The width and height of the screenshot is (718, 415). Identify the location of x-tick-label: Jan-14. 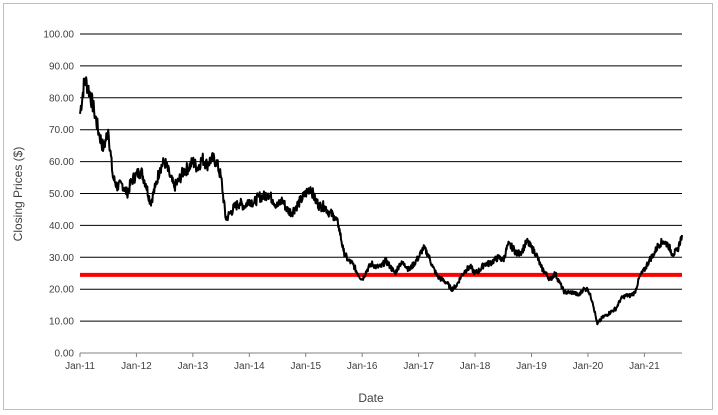
(249, 366).